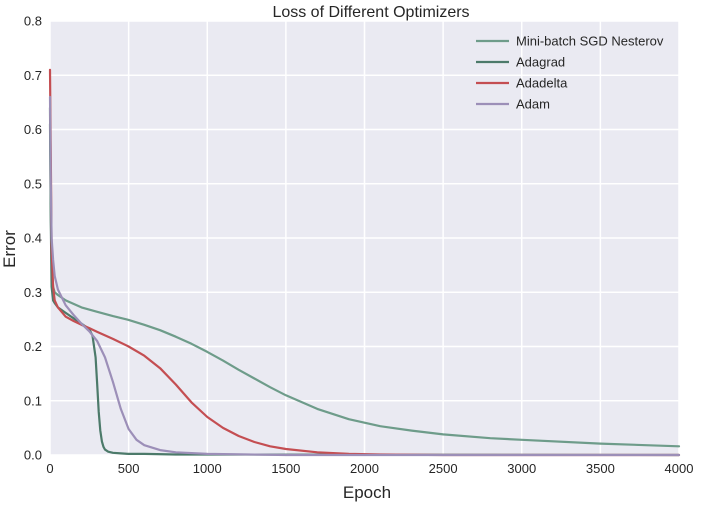 The image size is (707, 522). Describe the element at coordinates (33, 346) in the screenshot. I see `y-tick-label: 0.2` at that location.